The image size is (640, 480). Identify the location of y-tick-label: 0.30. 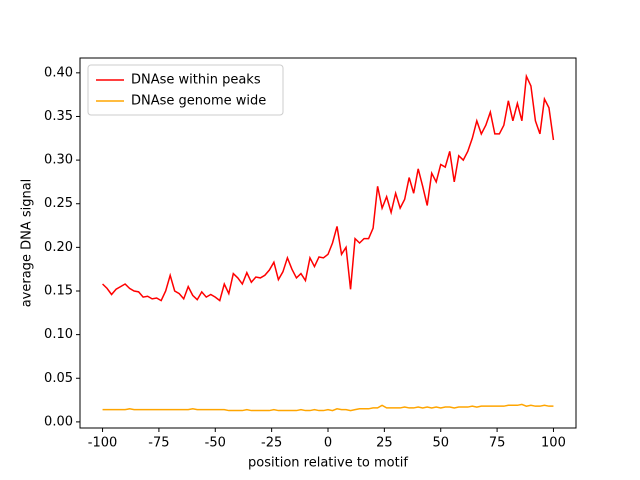
(58, 160).